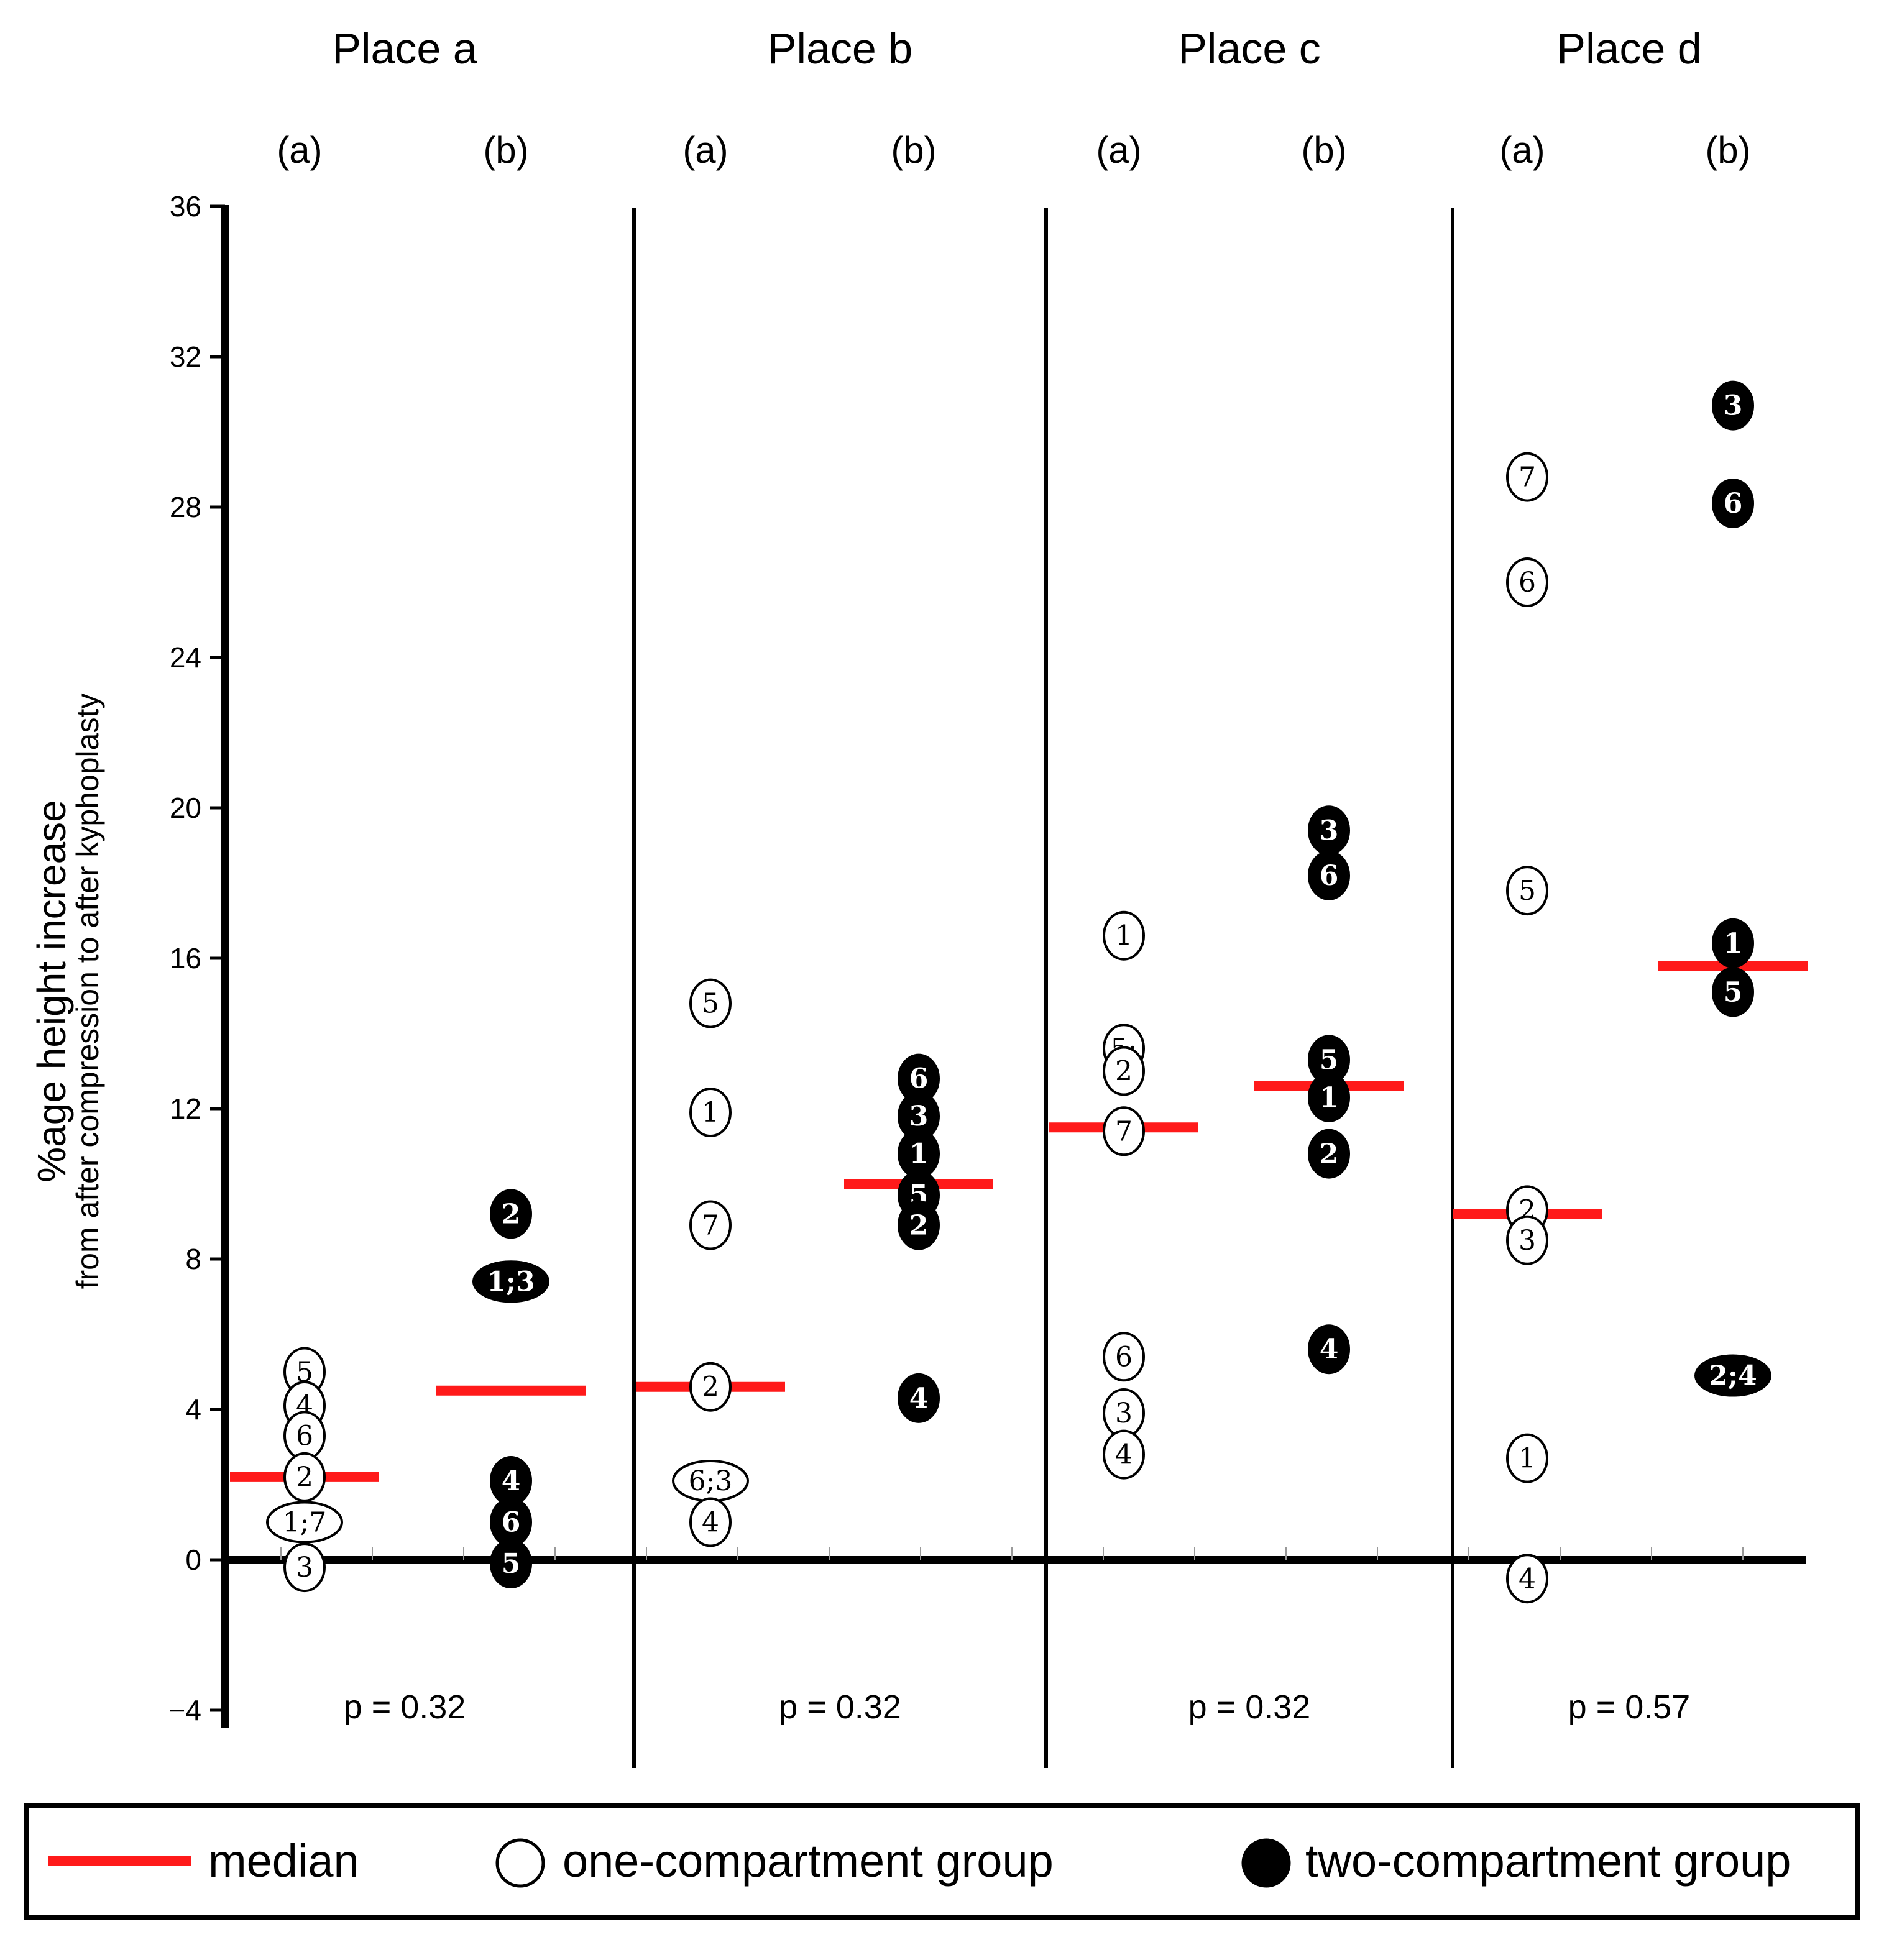  I want to click on panel-title: Place c, so click(1249, 48).